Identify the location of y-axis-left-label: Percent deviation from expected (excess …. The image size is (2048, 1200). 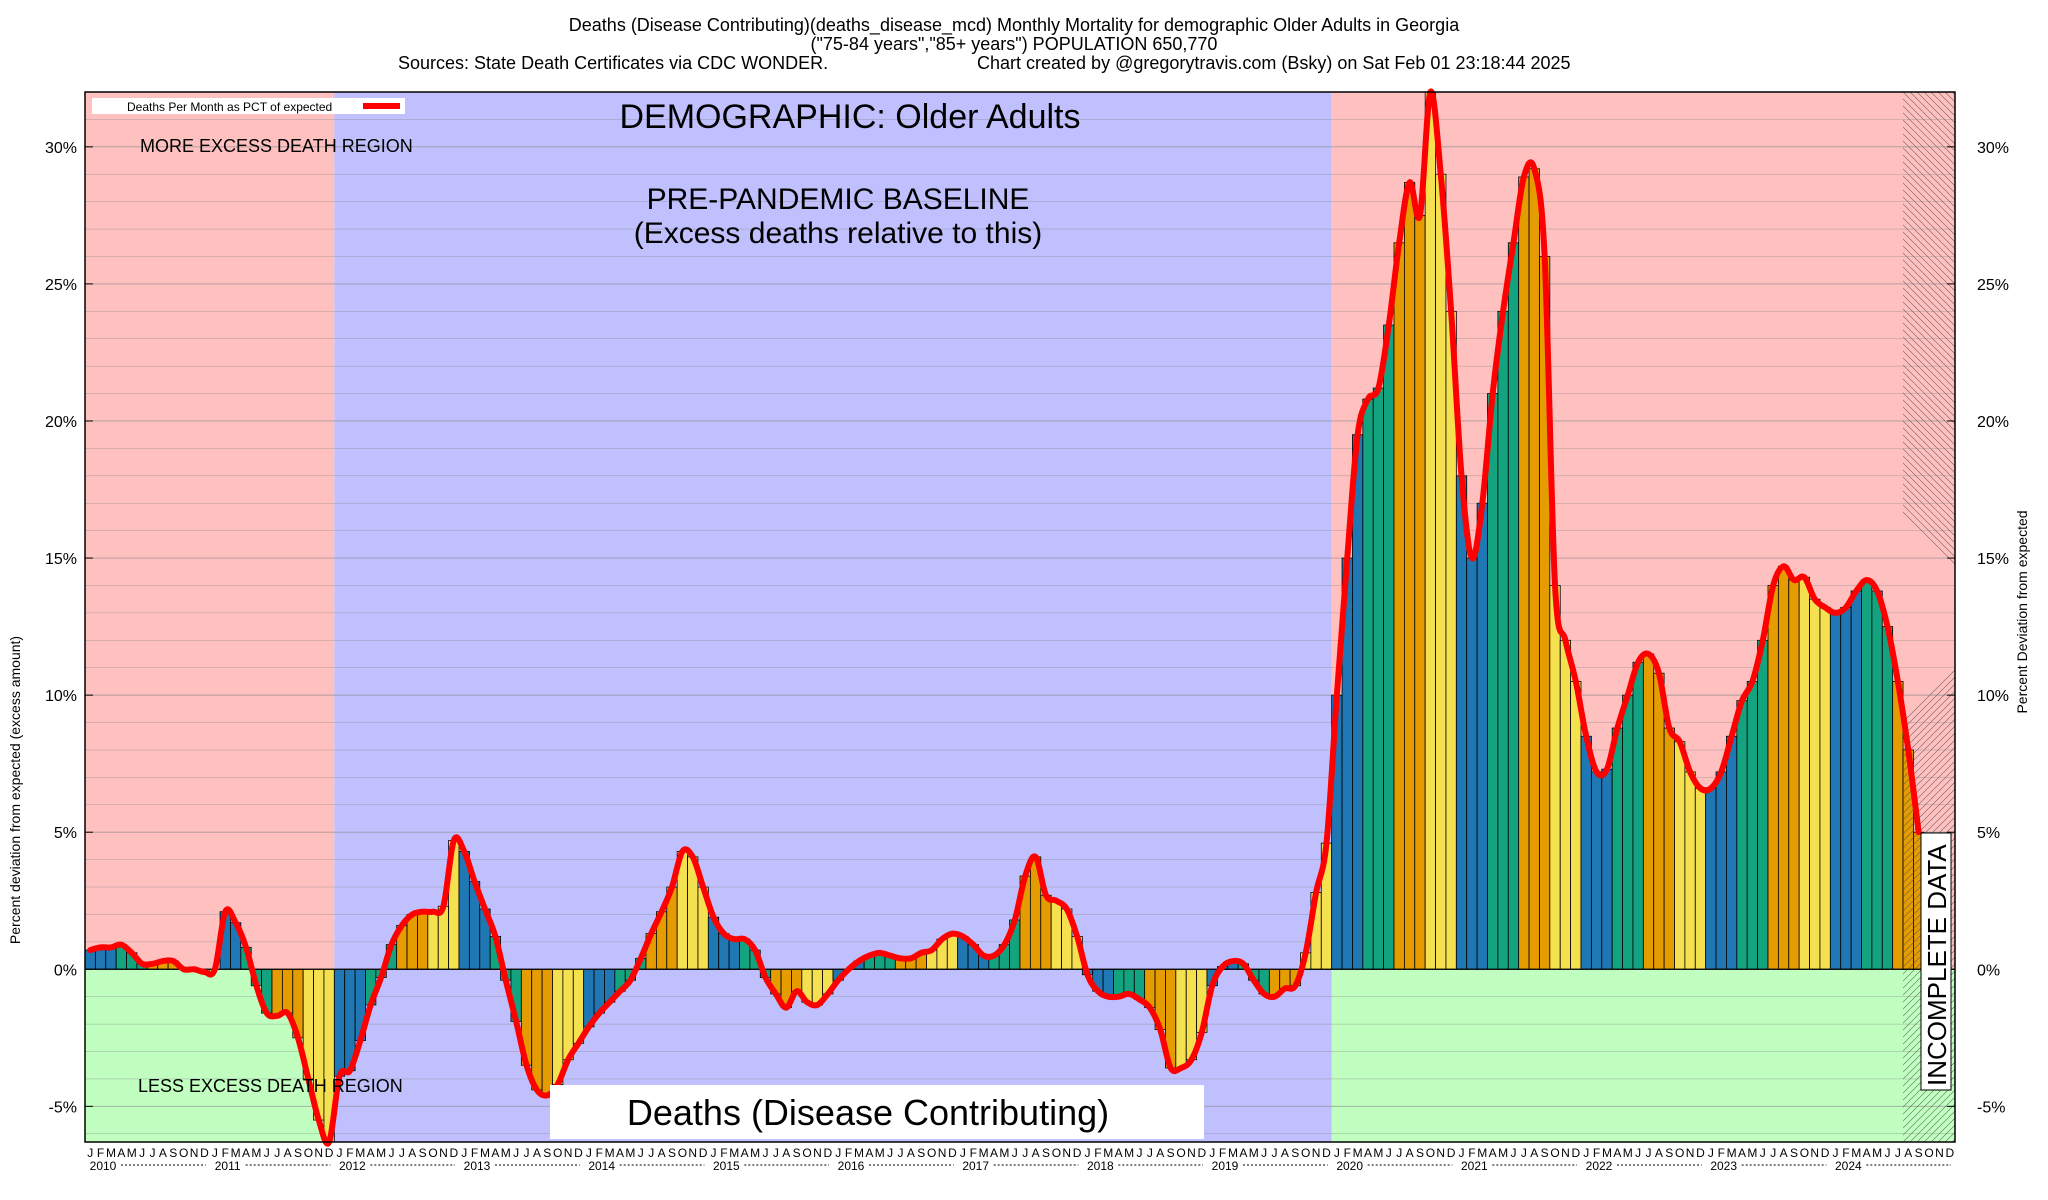
(15, 790).